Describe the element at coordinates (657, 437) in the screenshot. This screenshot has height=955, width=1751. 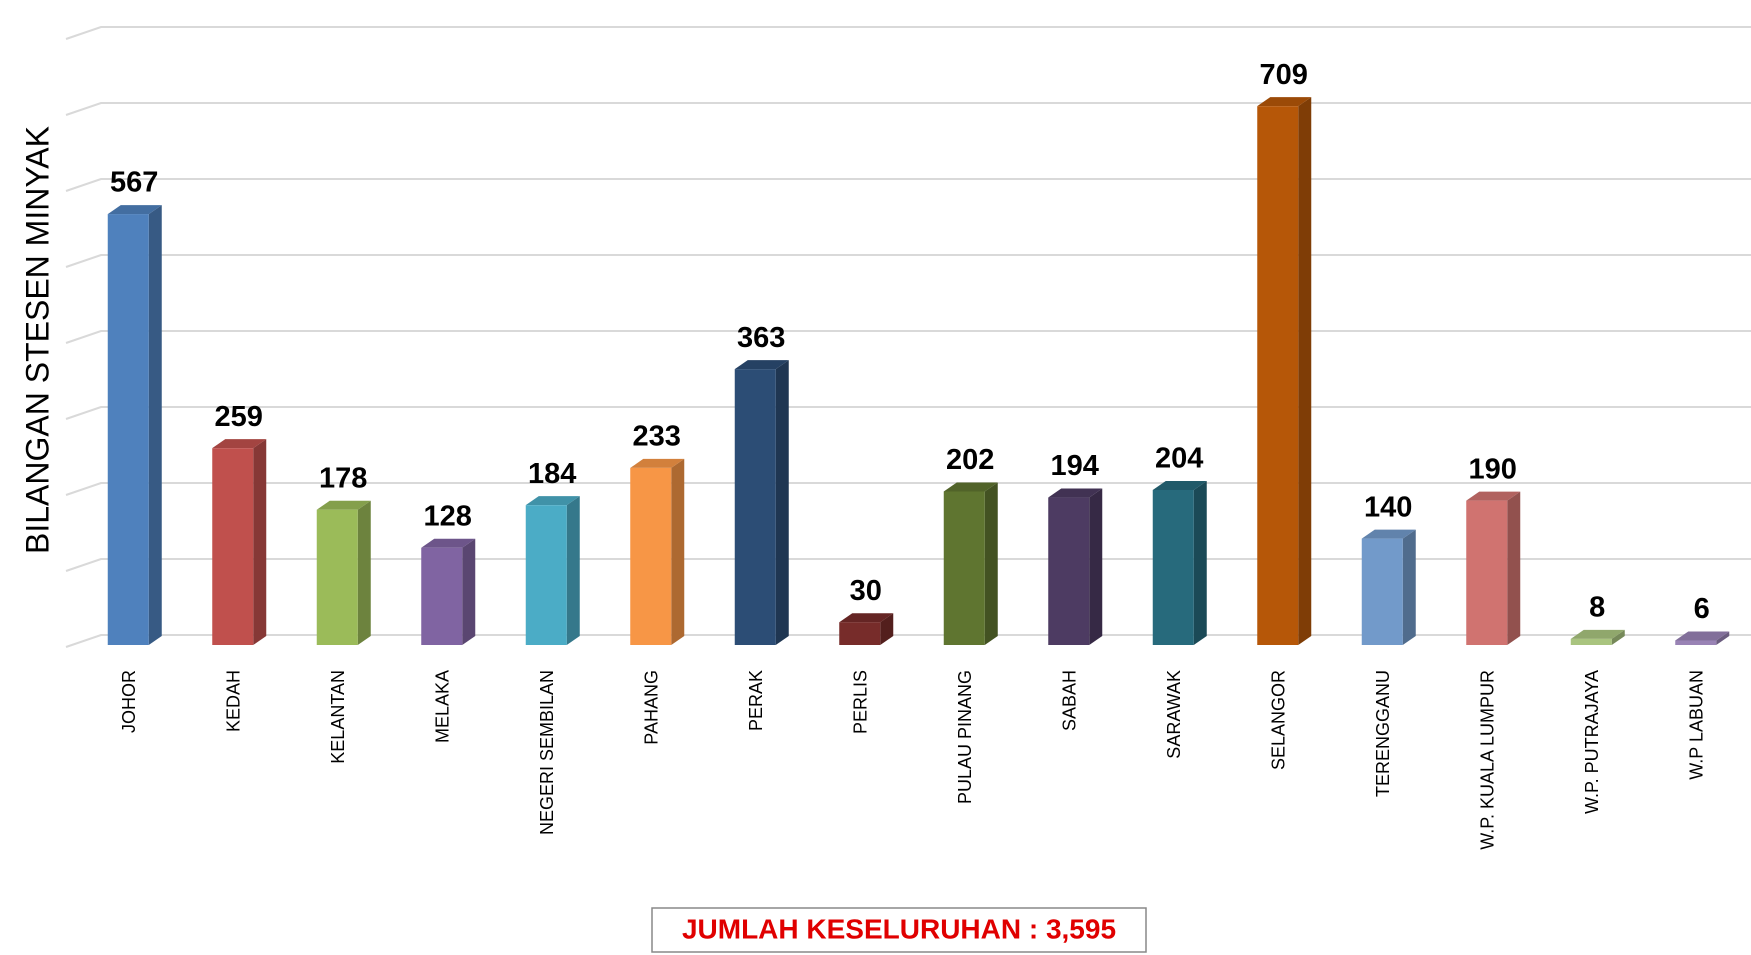
I see `value-label: 233` at that location.